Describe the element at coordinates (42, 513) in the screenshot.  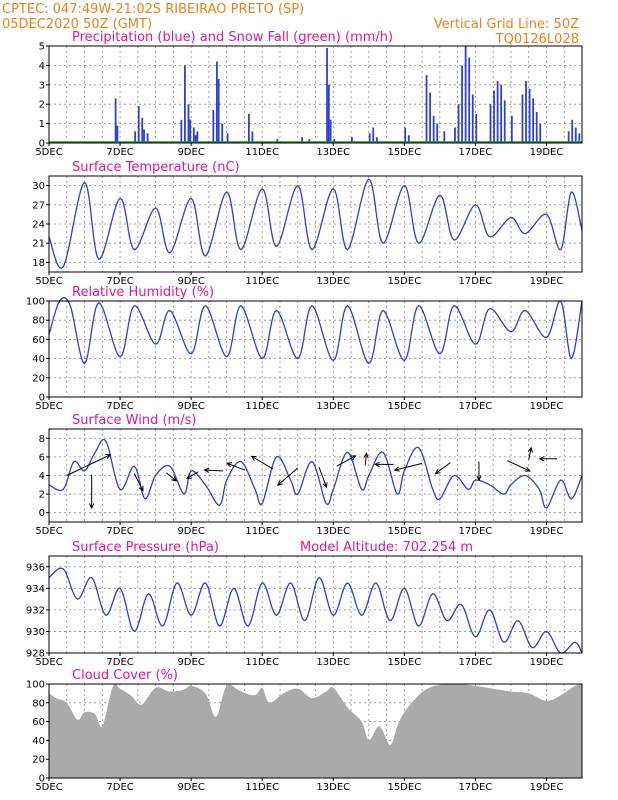
I see `y-tick-label-0: 0` at that location.